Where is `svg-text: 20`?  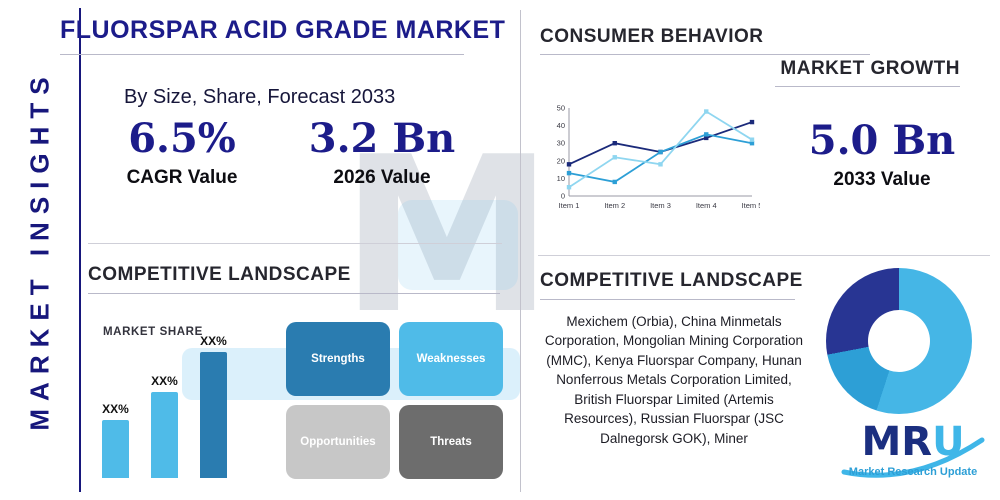
svg-text: 20 is located at coordinates (561, 160).